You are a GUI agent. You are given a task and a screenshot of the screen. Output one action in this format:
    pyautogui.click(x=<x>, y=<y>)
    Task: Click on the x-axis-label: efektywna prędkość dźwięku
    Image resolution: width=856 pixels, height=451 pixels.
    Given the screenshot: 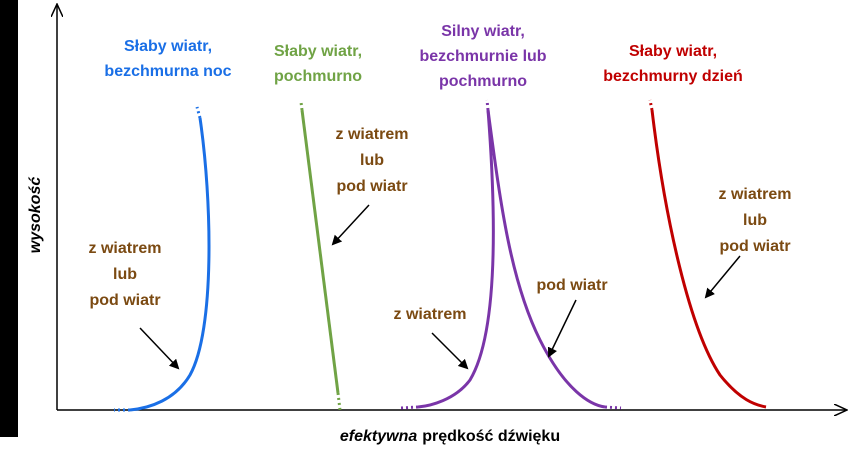 What is the action you would take?
    pyautogui.click(x=450, y=436)
    